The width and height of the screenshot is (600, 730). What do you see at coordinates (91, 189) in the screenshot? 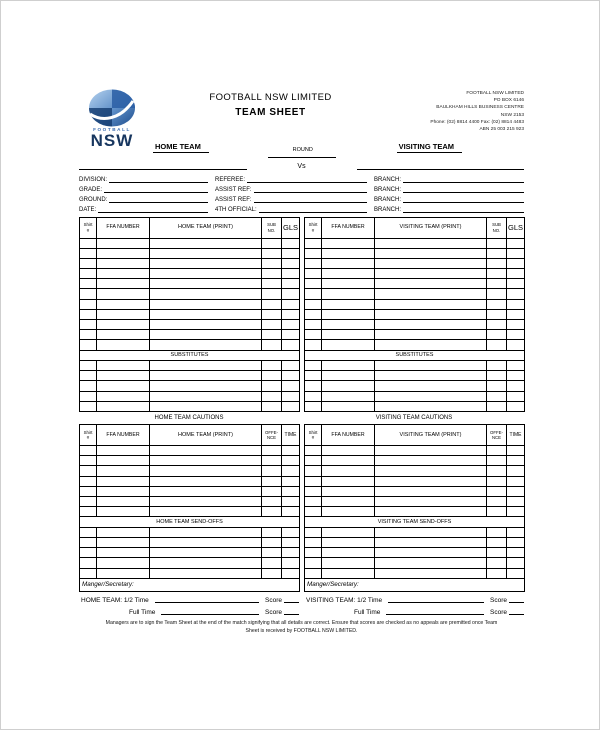
I see `field-label: GRADE:` at bounding box center [91, 189].